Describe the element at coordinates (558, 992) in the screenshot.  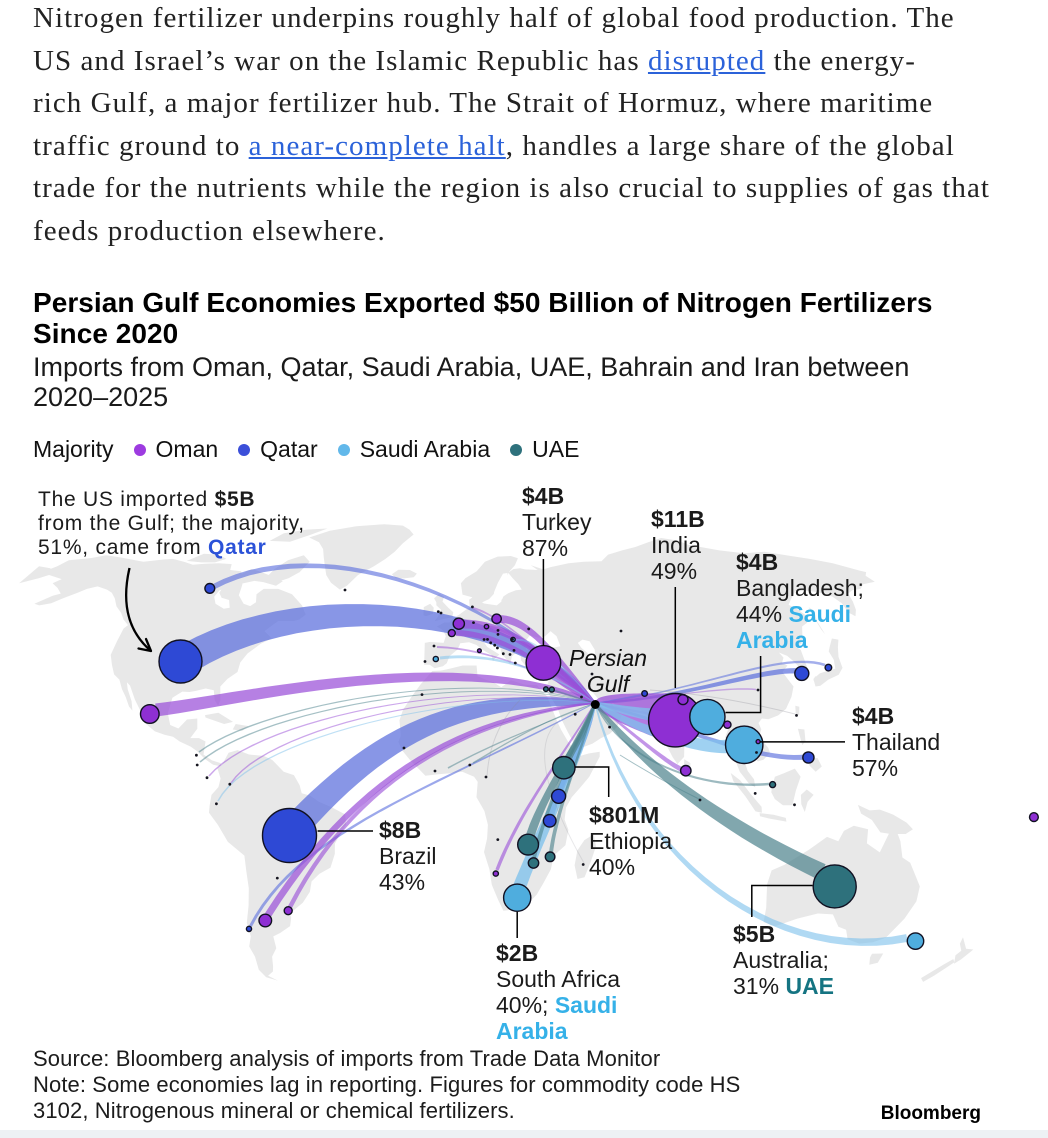
I see `svg-text:$2BSouth Africa40%; SaudiArabi: $2B South Africa 40%; Saudi Arabia` at that location.